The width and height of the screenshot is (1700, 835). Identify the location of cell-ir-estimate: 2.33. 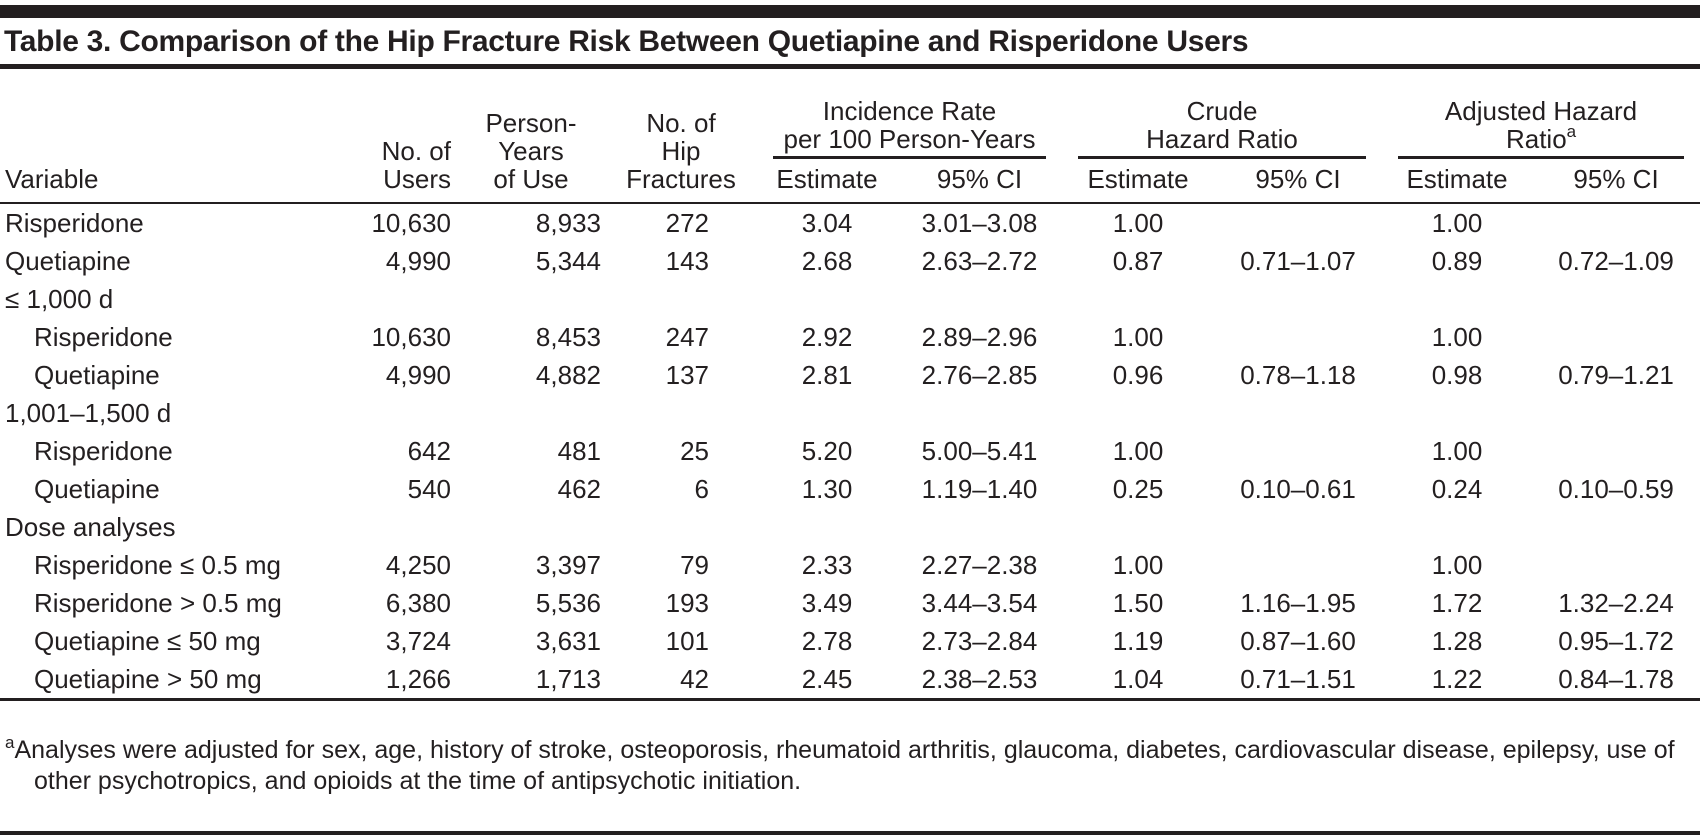
(827, 565).